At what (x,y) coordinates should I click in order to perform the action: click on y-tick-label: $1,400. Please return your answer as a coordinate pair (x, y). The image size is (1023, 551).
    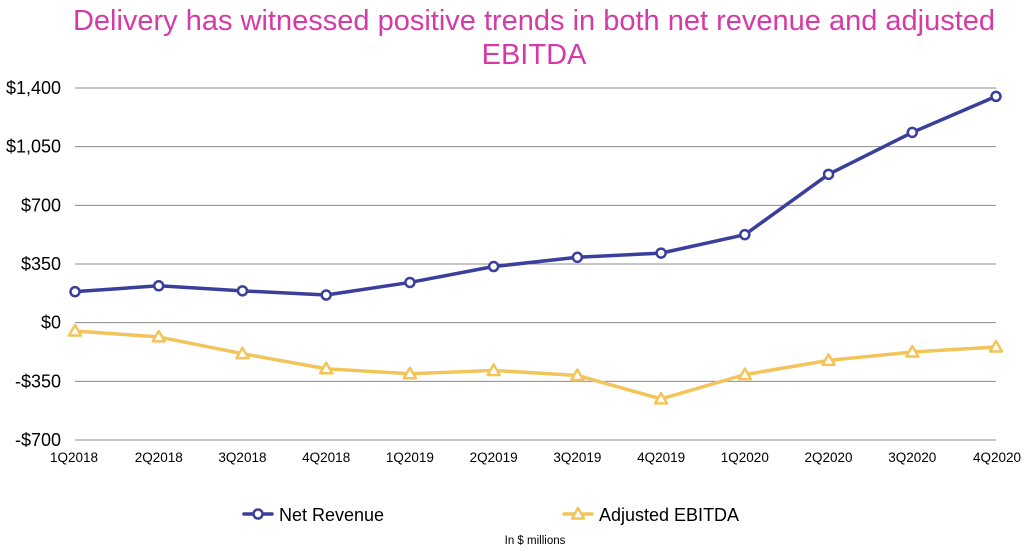
    Looking at the image, I should click on (33, 88).